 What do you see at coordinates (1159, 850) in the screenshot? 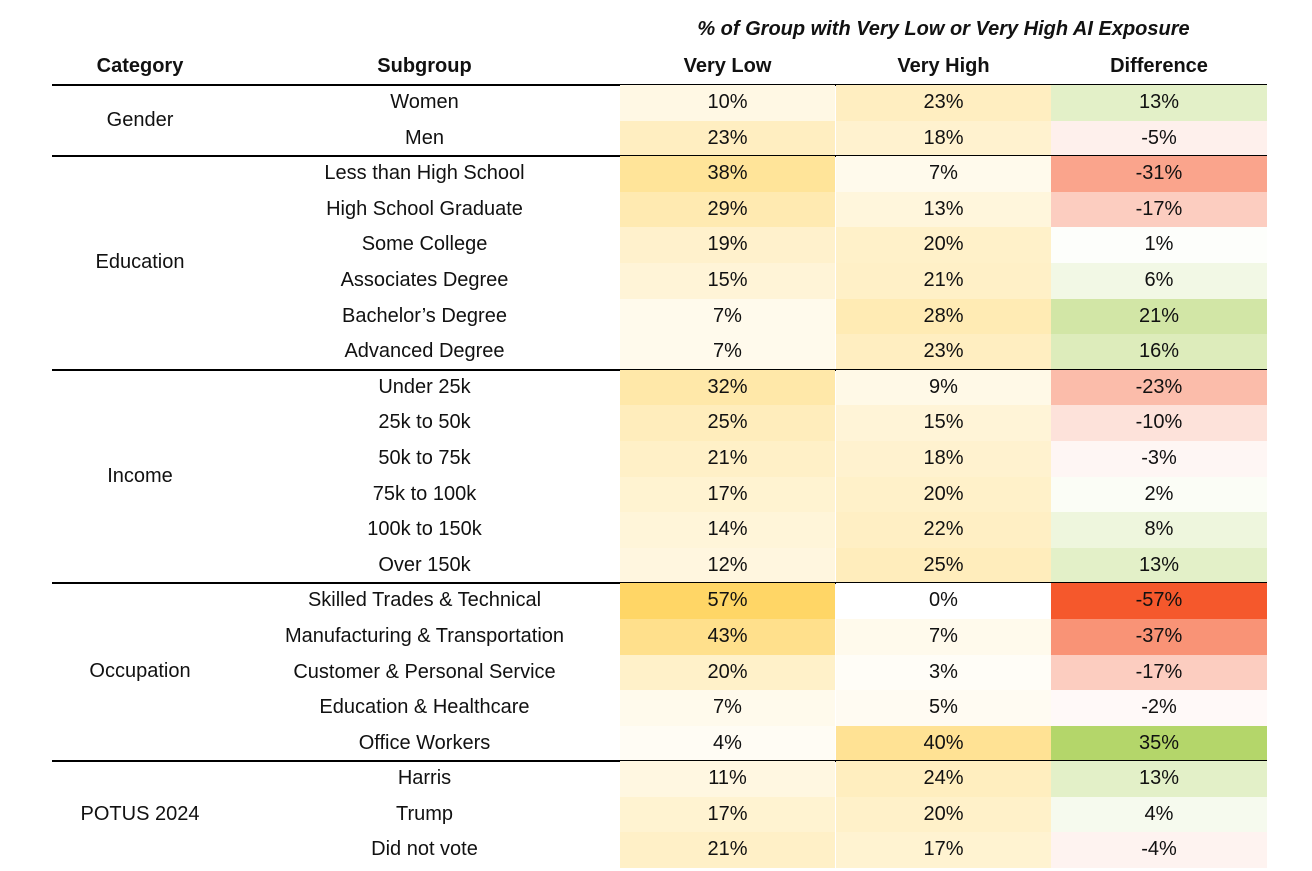
I see `difference-cell: -4%` at bounding box center [1159, 850].